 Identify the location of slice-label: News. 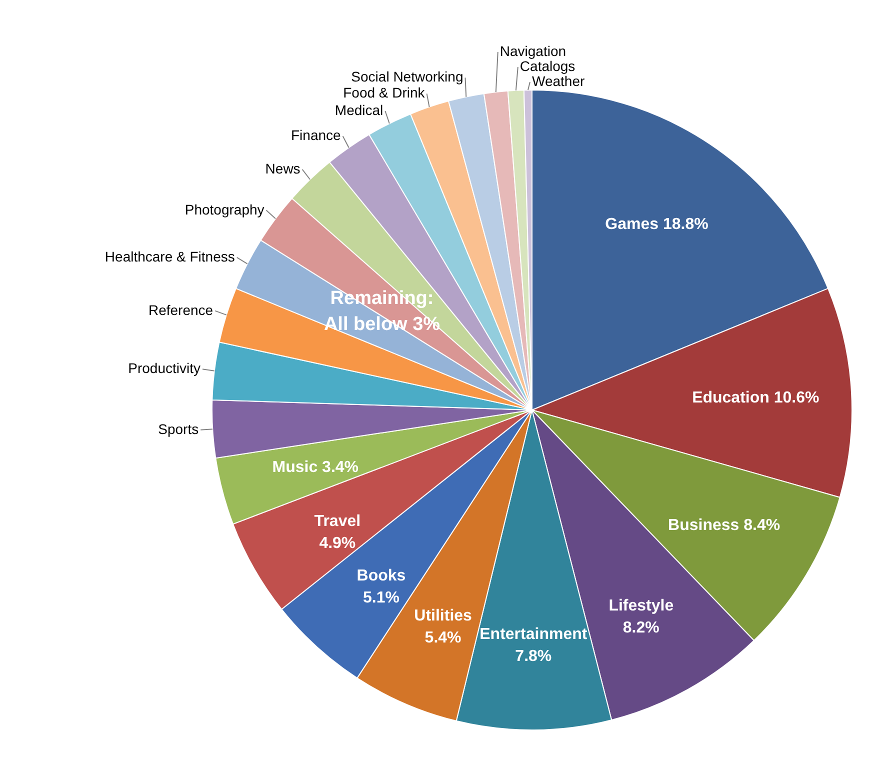
(282, 168).